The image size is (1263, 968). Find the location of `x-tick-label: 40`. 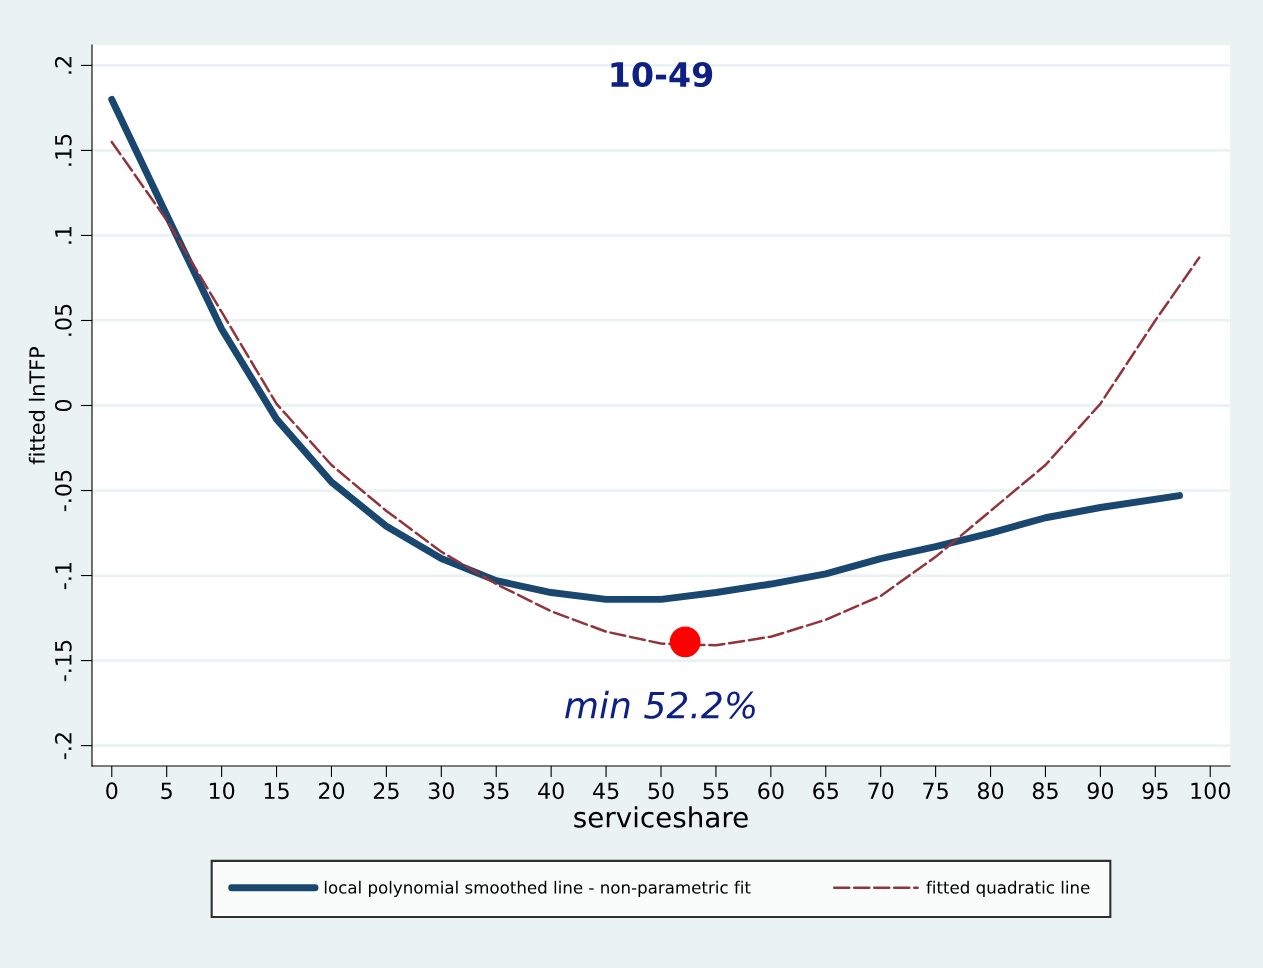

x-tick-label: 40 is located at coordinates (551, 791).